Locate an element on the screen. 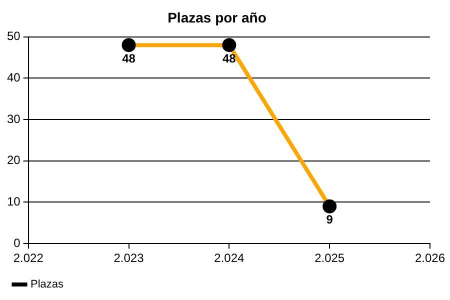  y-tick-label: 10 is located at coordinates (13, 201).